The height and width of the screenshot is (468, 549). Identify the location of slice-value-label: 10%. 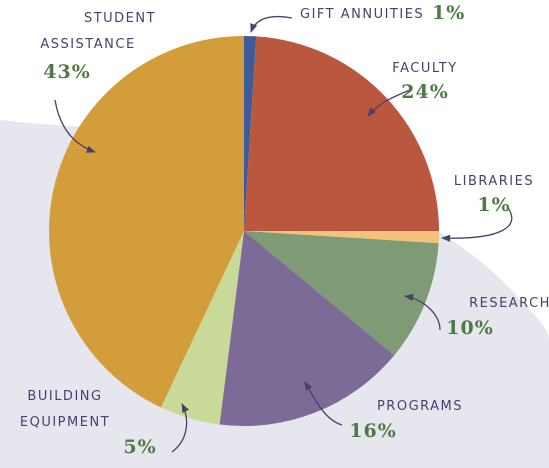
(470, 328).